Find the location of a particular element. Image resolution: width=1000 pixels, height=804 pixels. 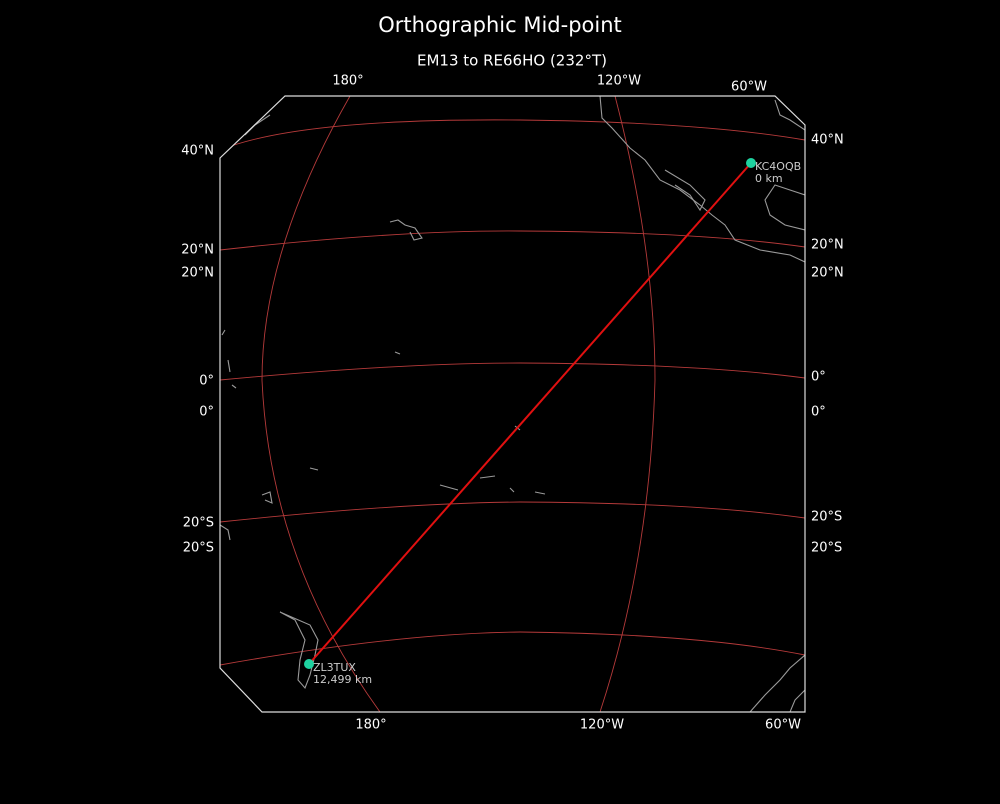

title: Orthographic Mid-point is located at coordinates (500, 25).